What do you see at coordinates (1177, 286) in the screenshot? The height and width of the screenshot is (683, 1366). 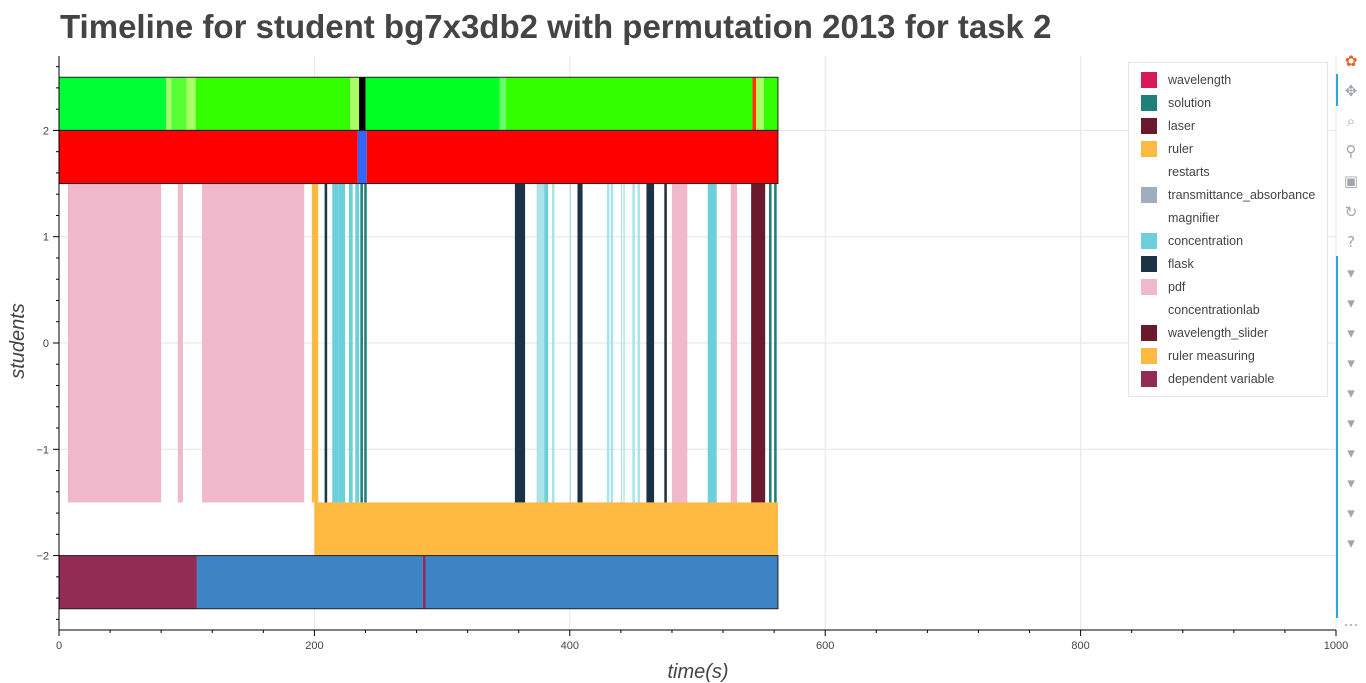 I see `legend-label: pdf` at bounding box center [1177, 286].